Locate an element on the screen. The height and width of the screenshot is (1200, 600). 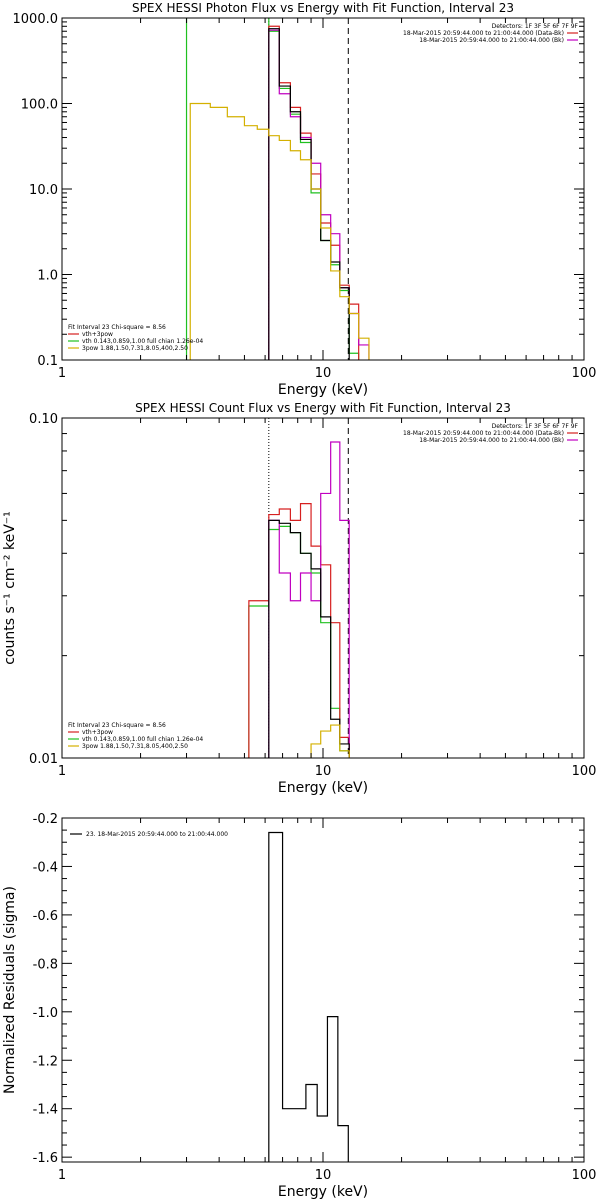
y-tick-label: -1.0 is located at coordinates (45, 1013).